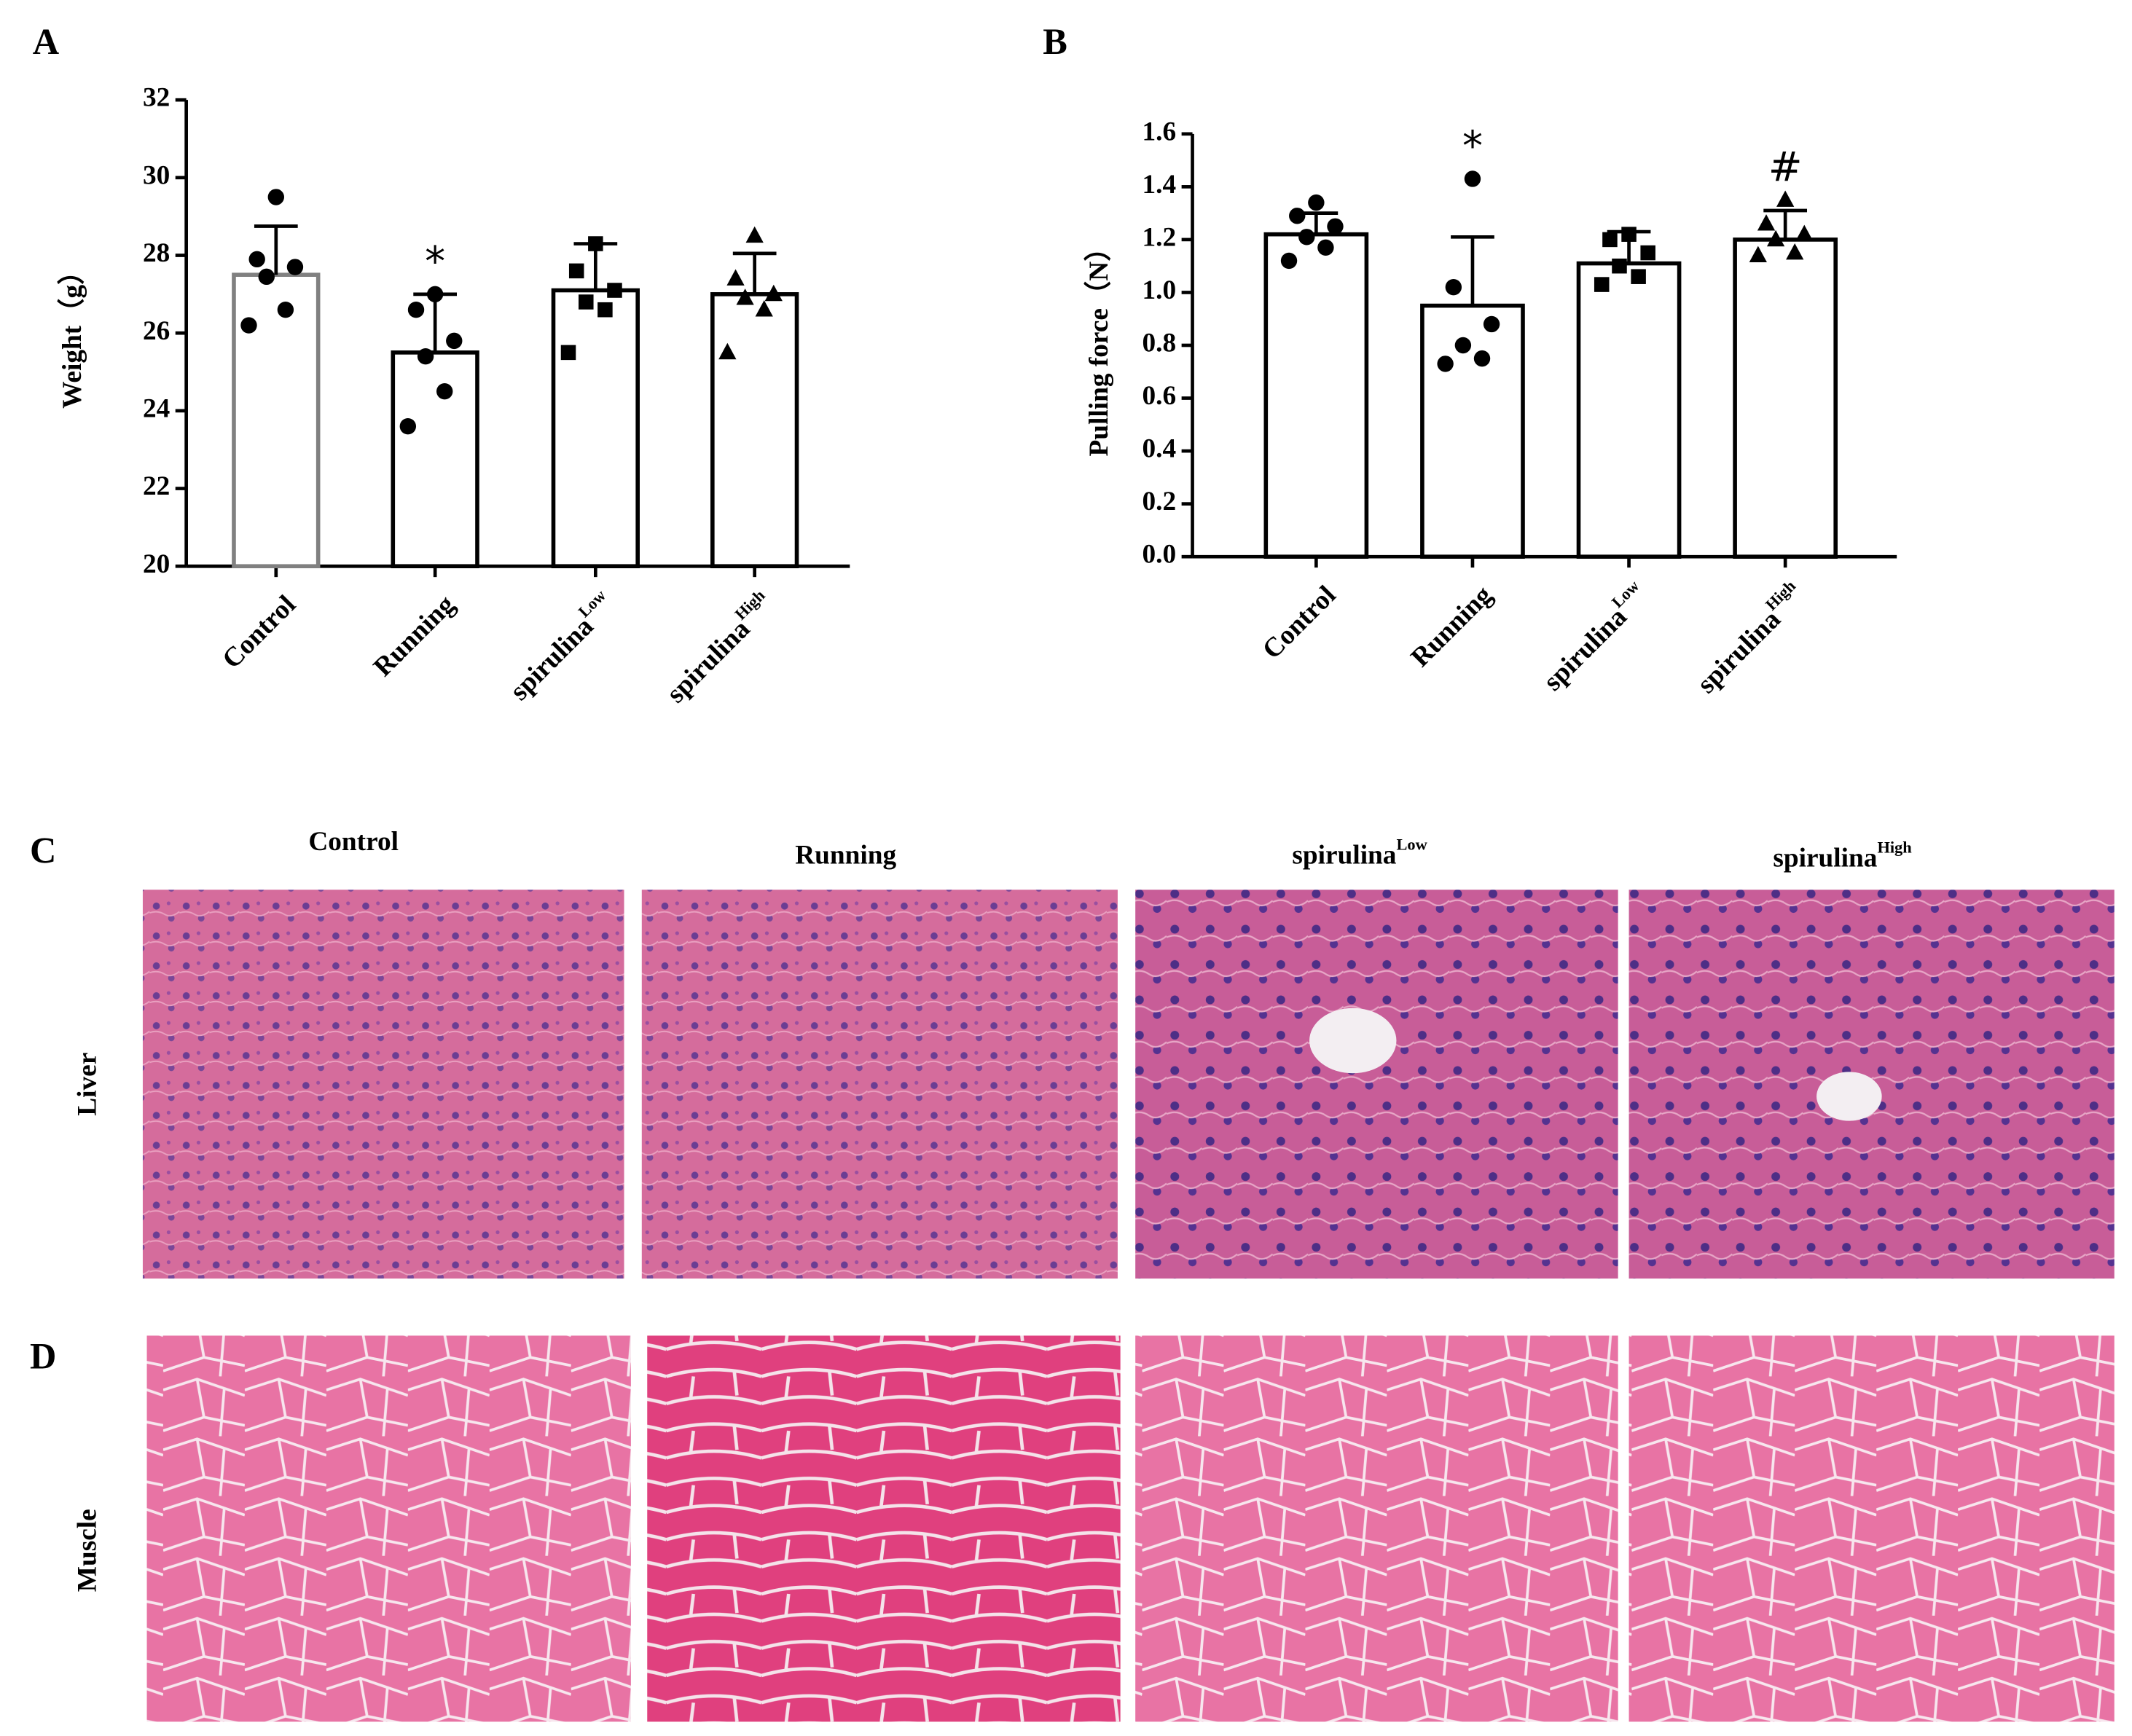  I want to click on panel-label: A, so click(46, 41).